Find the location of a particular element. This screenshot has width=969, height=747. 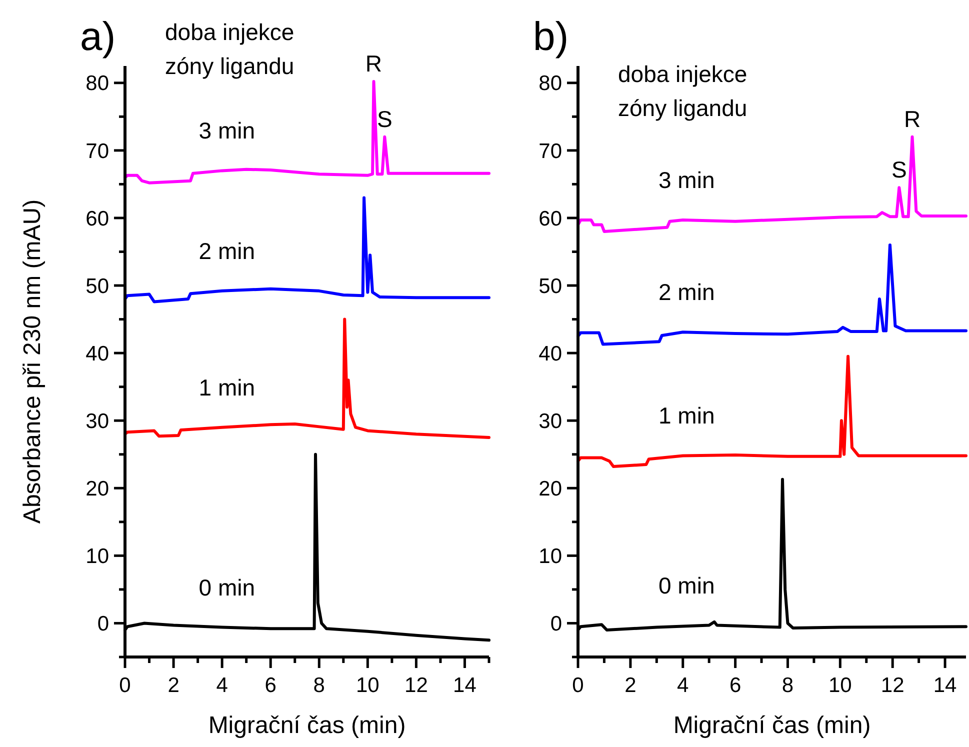

chart-title: a) is located at coordinates (98, 37).